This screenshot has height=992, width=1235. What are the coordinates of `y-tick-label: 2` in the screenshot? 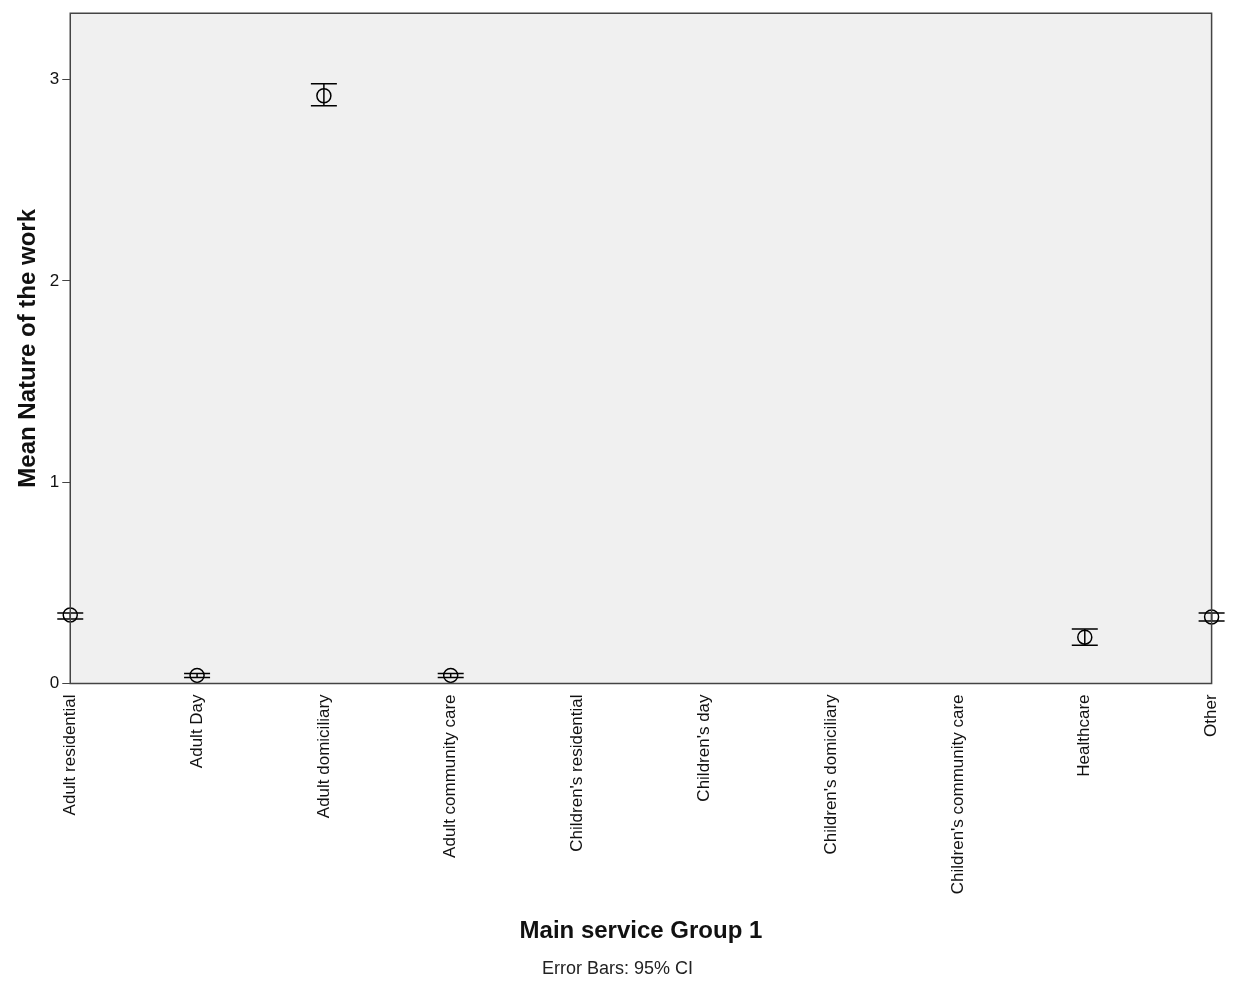 It's located at (54, 280).